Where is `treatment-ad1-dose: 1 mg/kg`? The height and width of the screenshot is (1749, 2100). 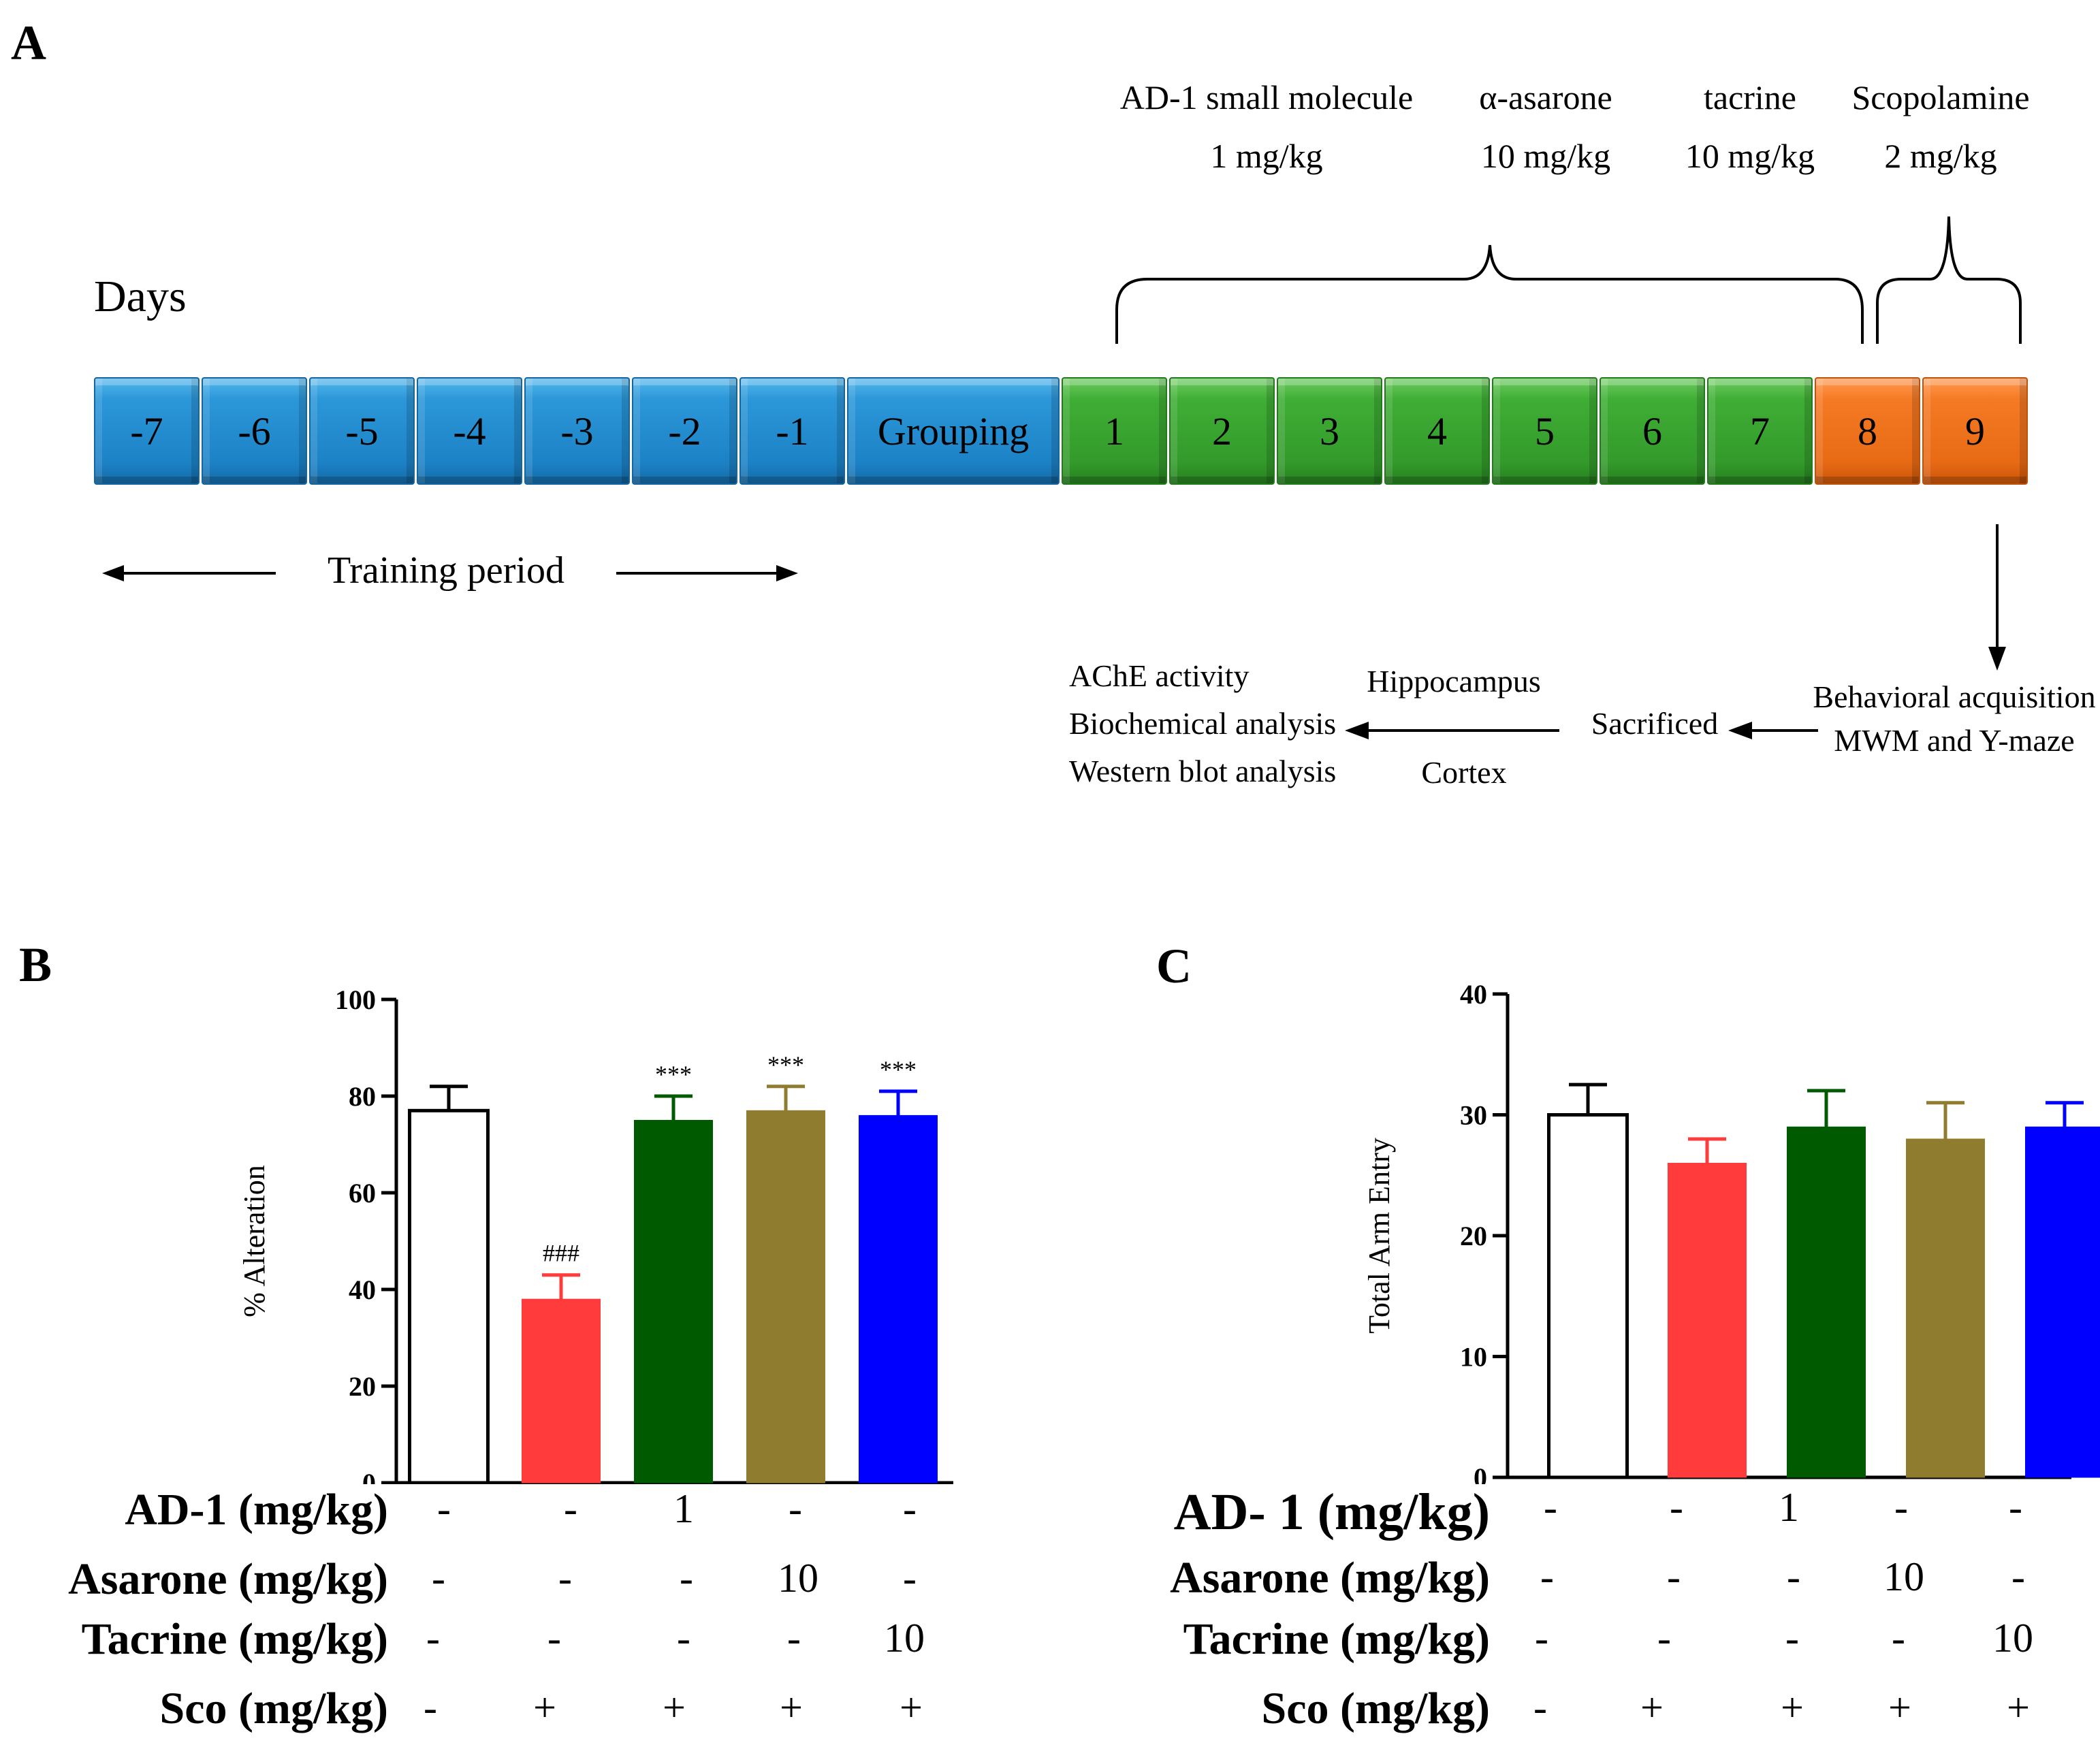
treatment-ad1-dose: 1 mg/kg is located at coordinates (1266, 156).